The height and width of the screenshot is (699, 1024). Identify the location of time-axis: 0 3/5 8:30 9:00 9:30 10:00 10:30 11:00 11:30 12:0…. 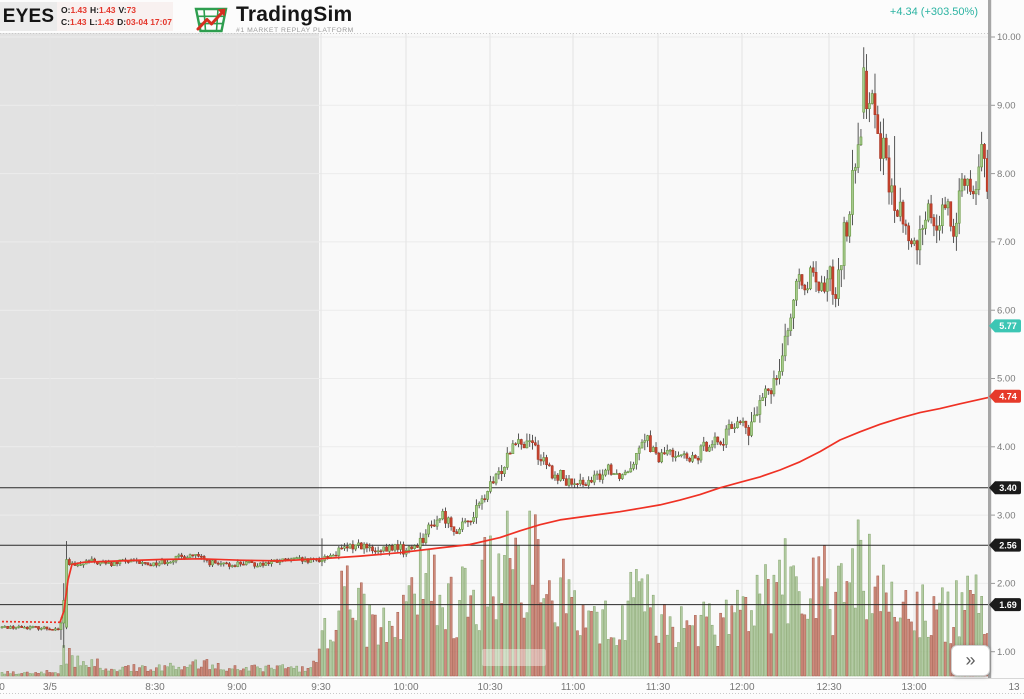
(510, 687).